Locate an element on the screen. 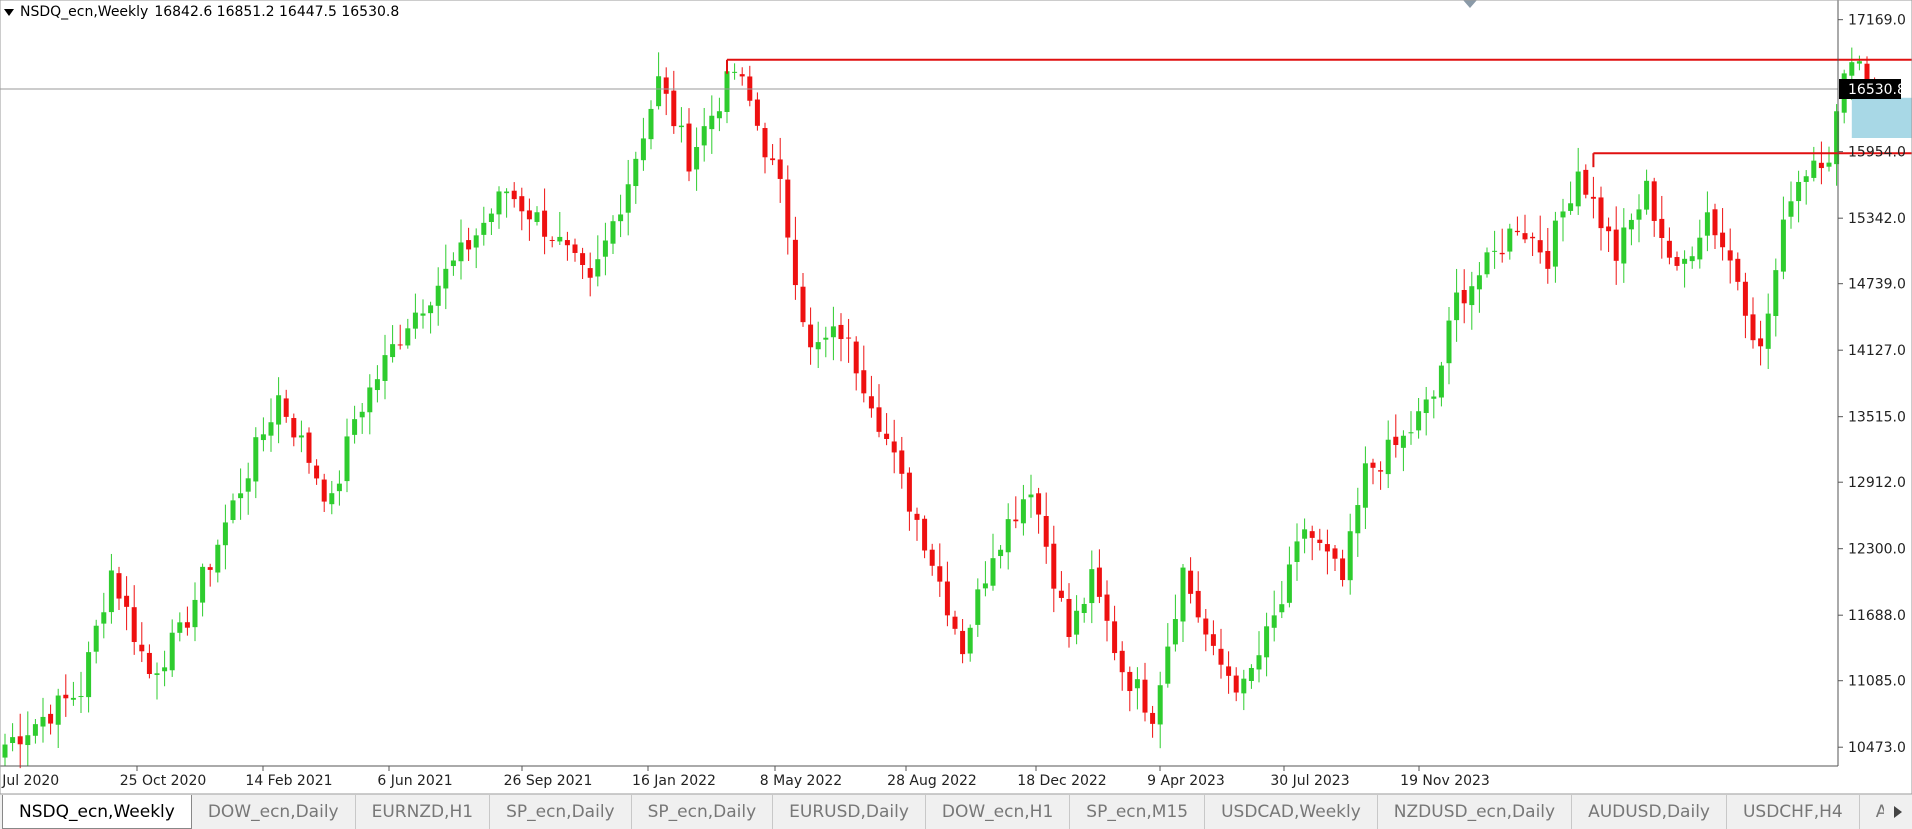  chart-shift-marker-icon is located at coordinates (1470, 4).